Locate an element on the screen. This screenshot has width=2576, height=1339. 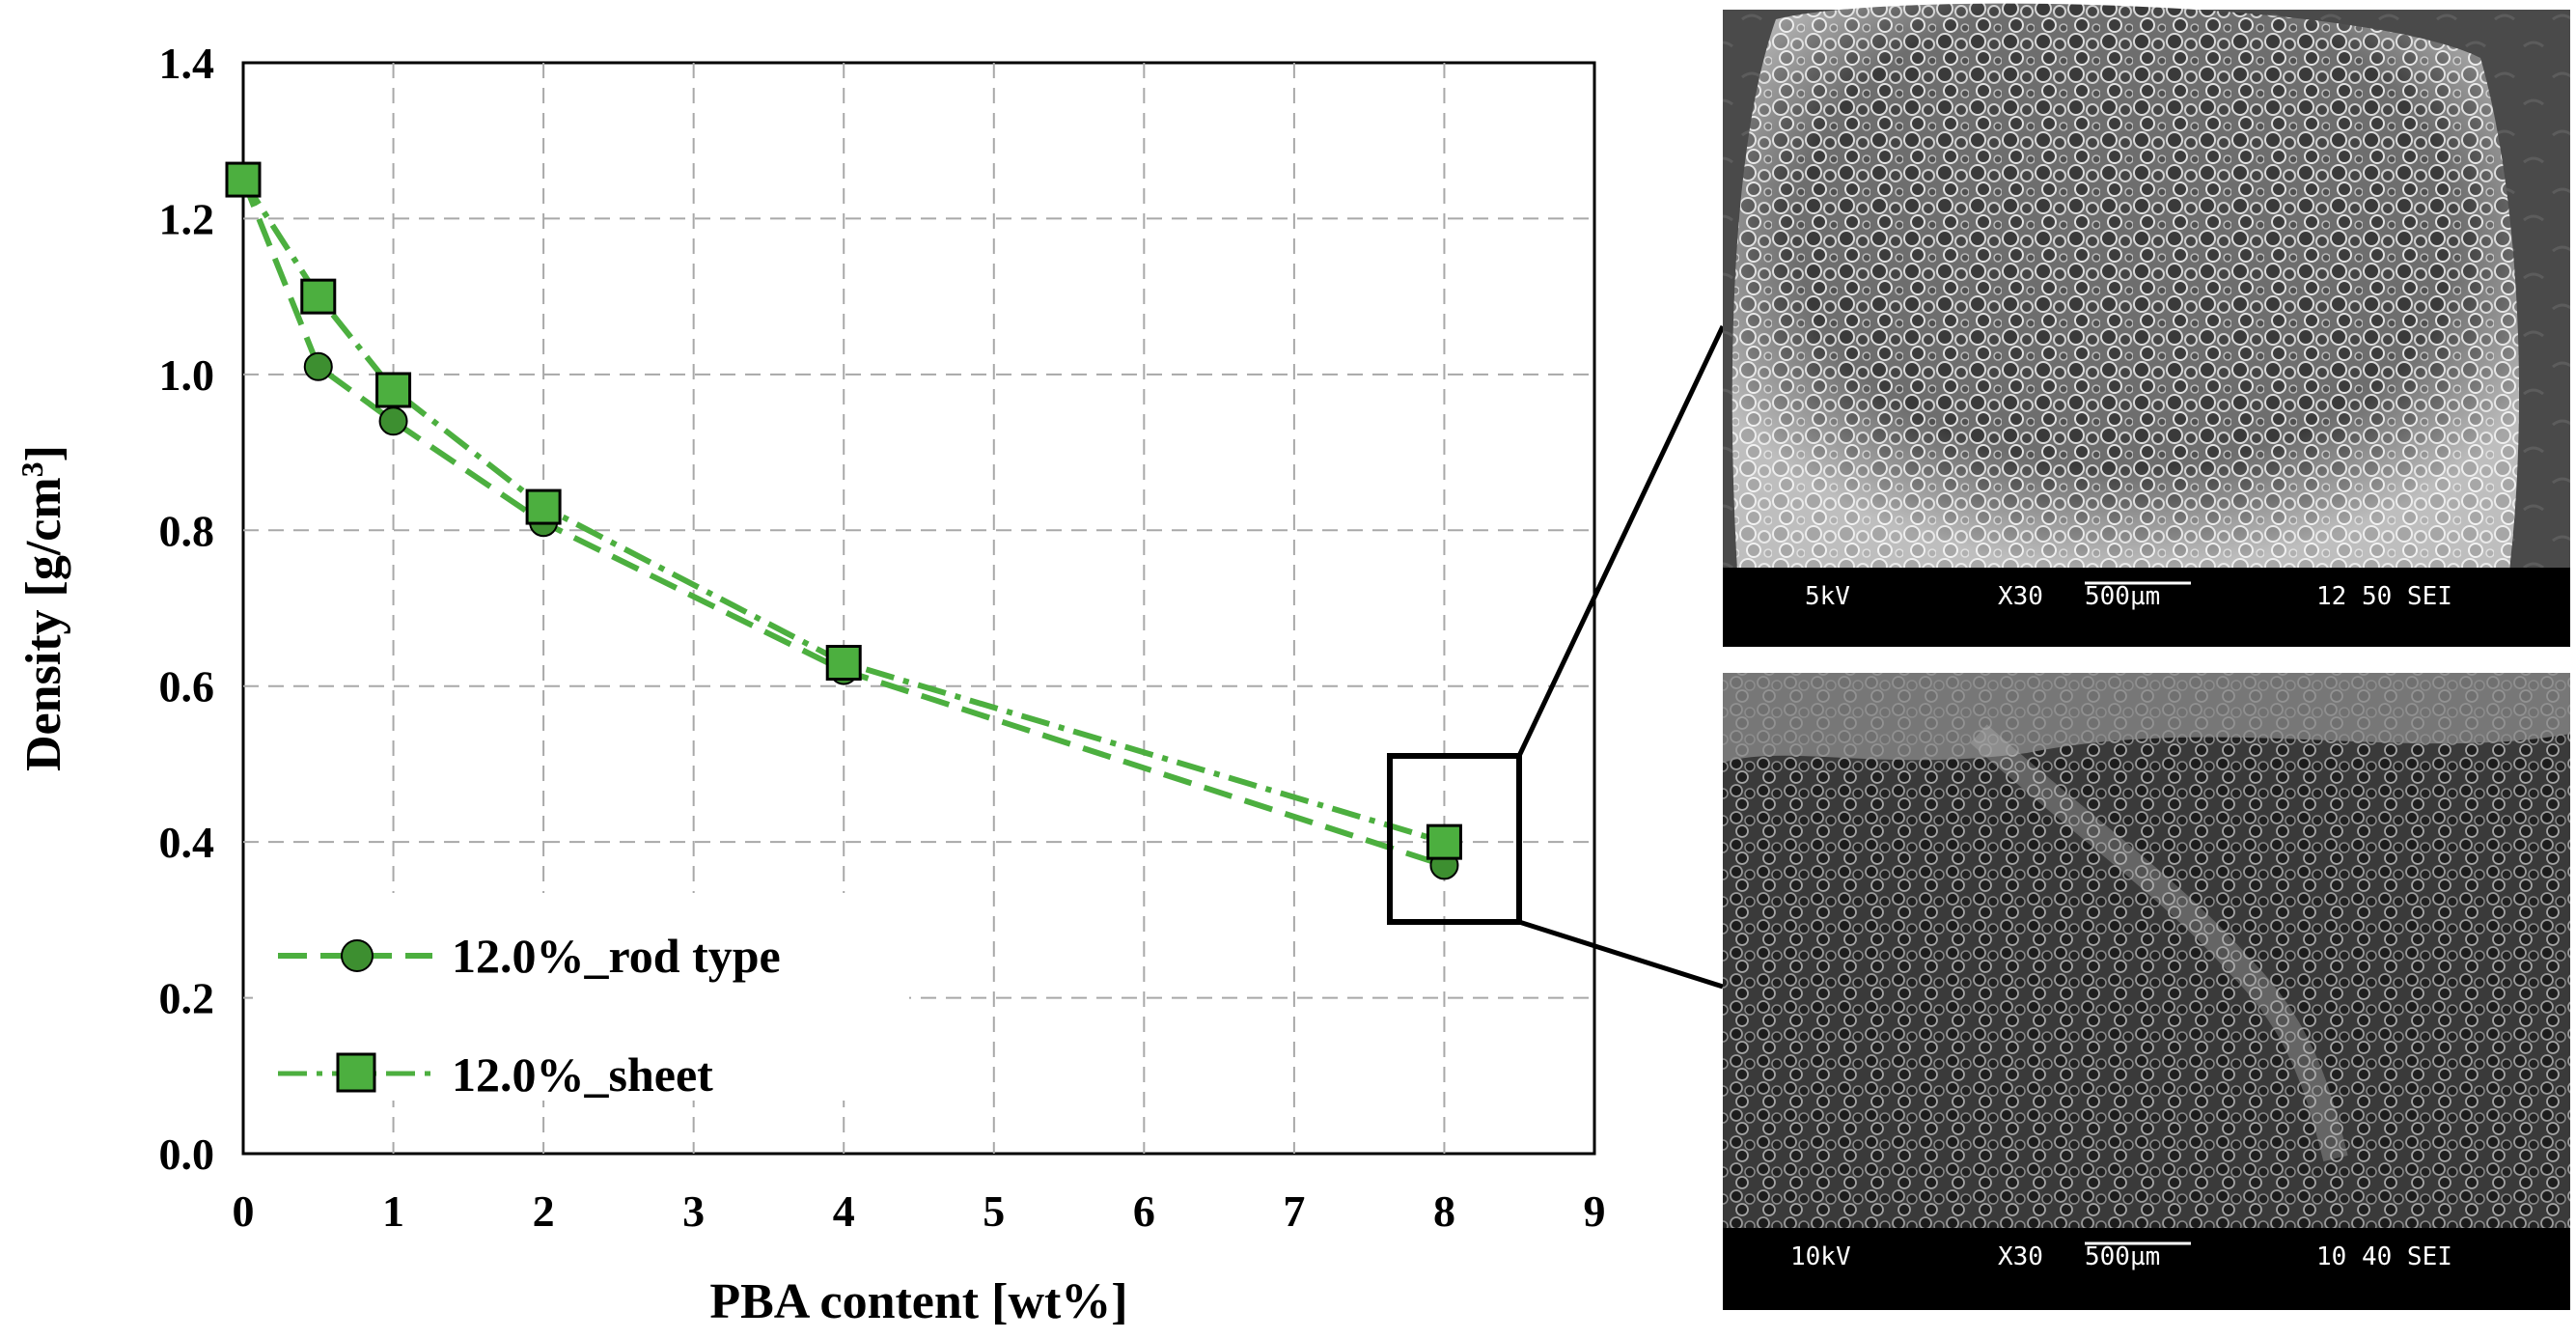
legend-label-rod: 12.0%_rod type is located at coordinates (616, 956).